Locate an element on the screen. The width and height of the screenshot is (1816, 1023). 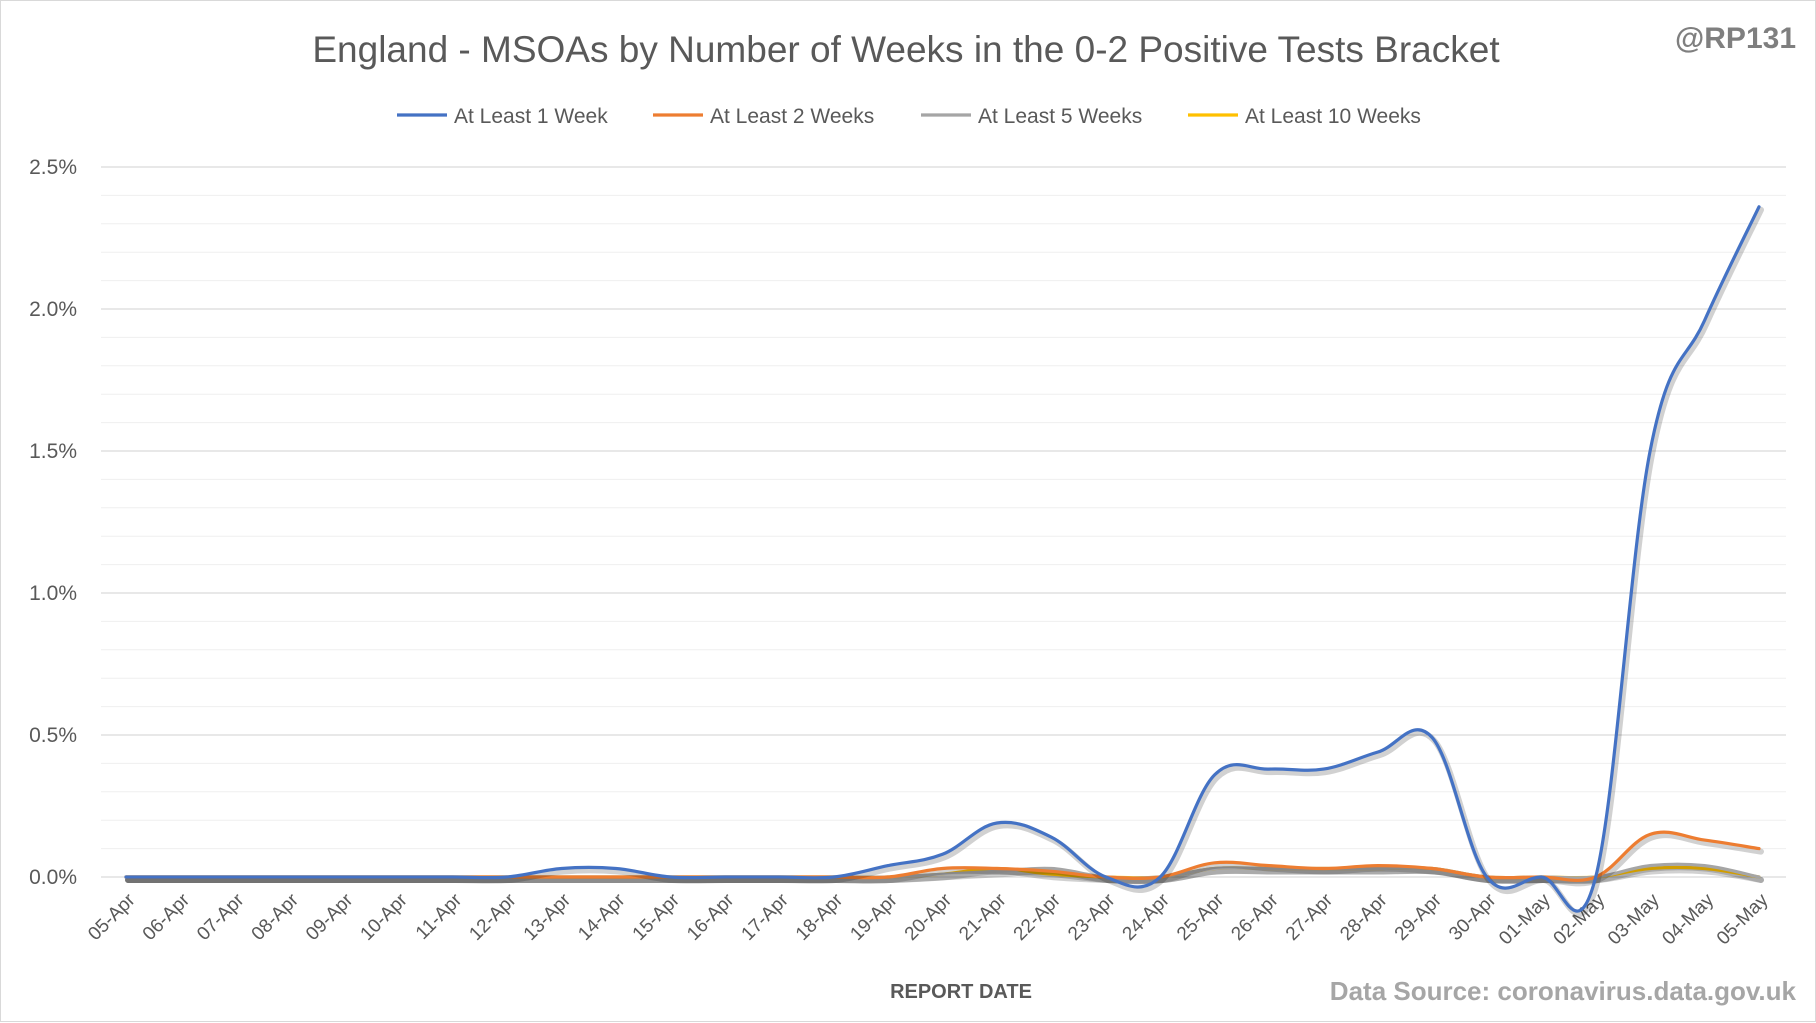
y-tick-label: 2.5% is located at coordinates (53, 167).